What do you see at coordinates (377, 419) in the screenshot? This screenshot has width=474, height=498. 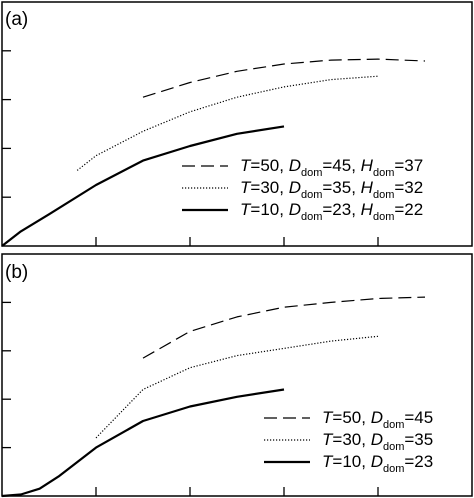 I see `legend-label: T=50, Ddom=45` at bounding box center [377, 419].